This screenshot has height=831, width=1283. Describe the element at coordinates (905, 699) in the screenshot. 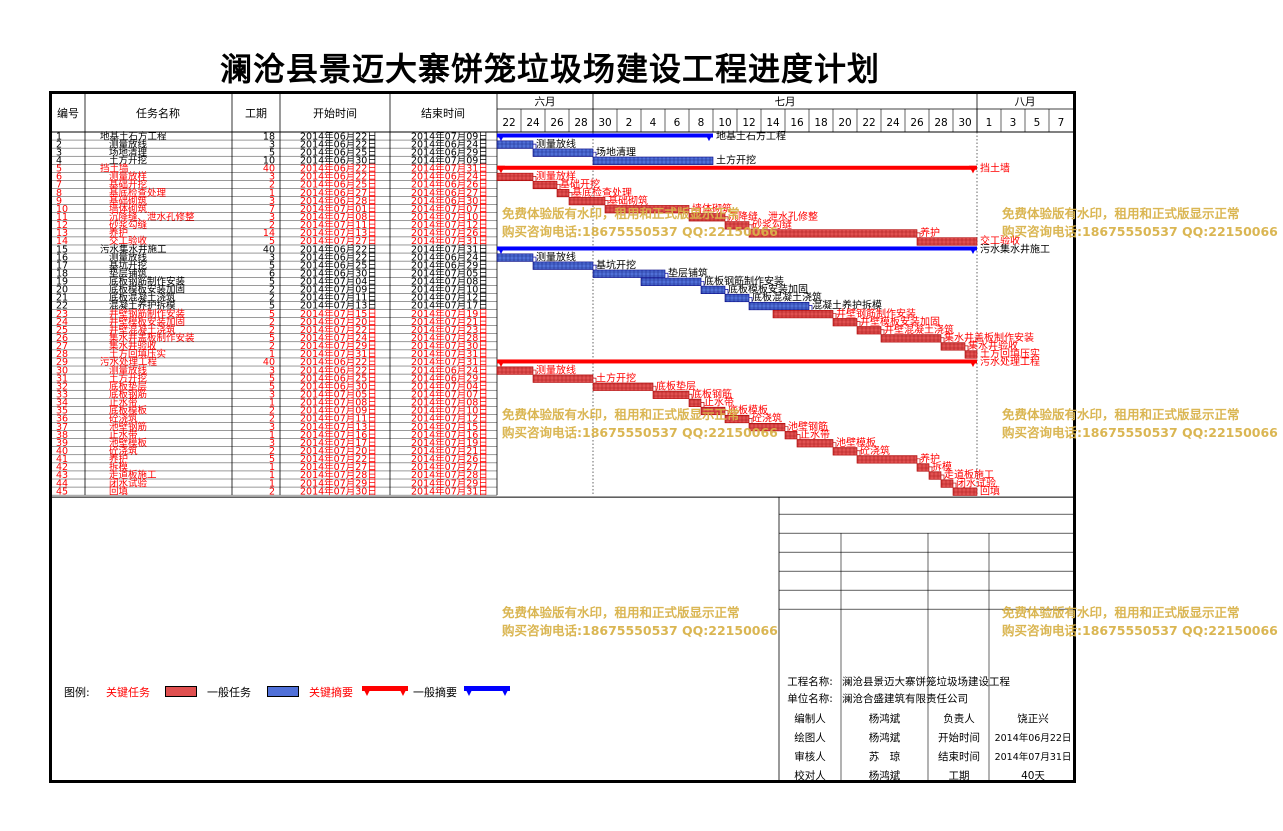

I see `unit-name: 澜沧合盛建筑有限责任公司` at that location.